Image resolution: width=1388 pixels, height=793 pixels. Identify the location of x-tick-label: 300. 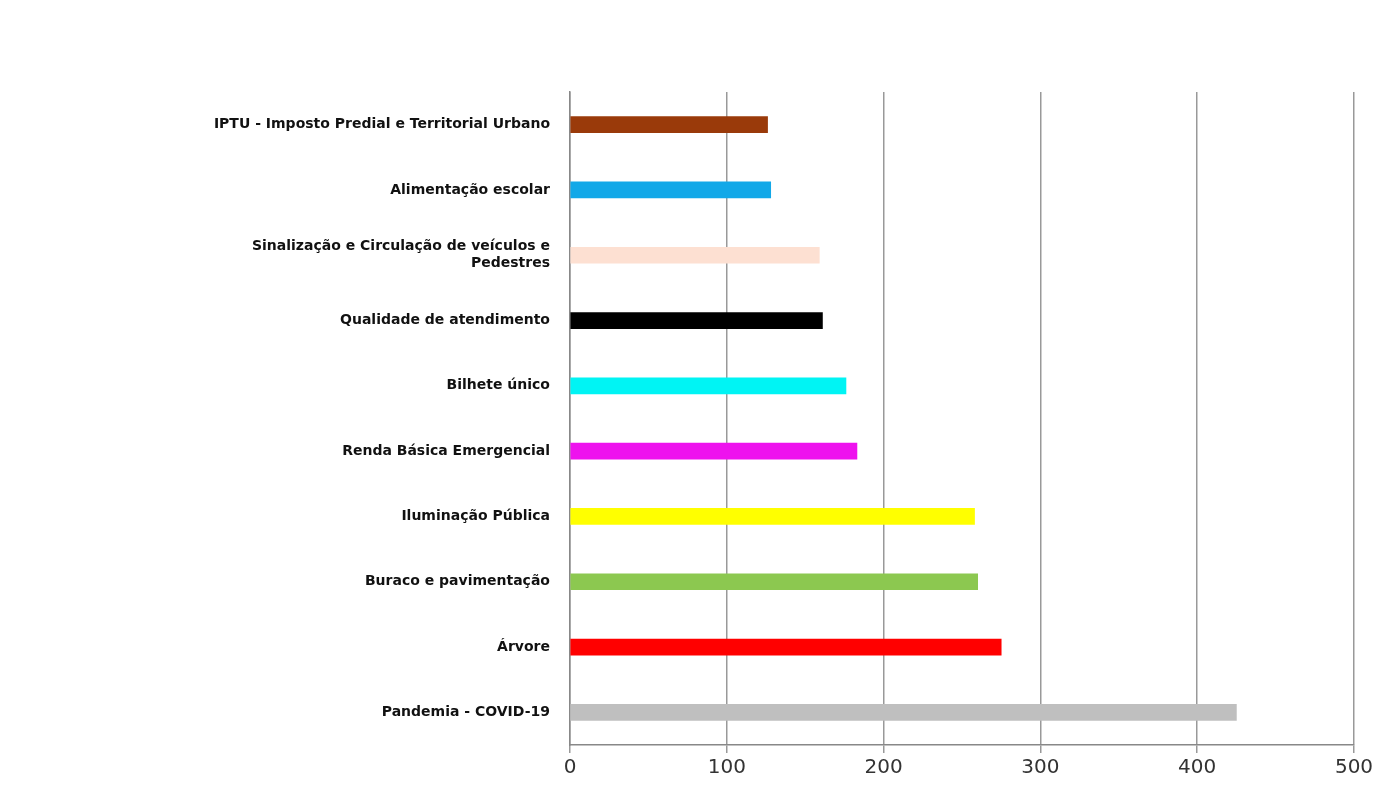
(1040, 766).